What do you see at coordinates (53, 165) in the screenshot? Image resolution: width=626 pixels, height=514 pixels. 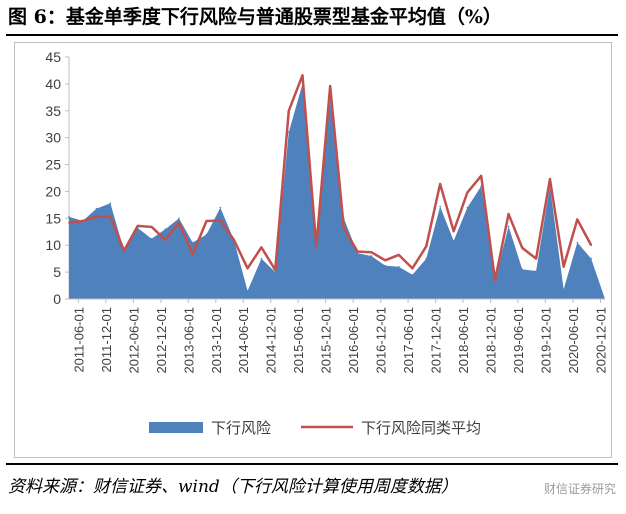 I see `y-tick-label: 25` at bounding box center [53, 165].